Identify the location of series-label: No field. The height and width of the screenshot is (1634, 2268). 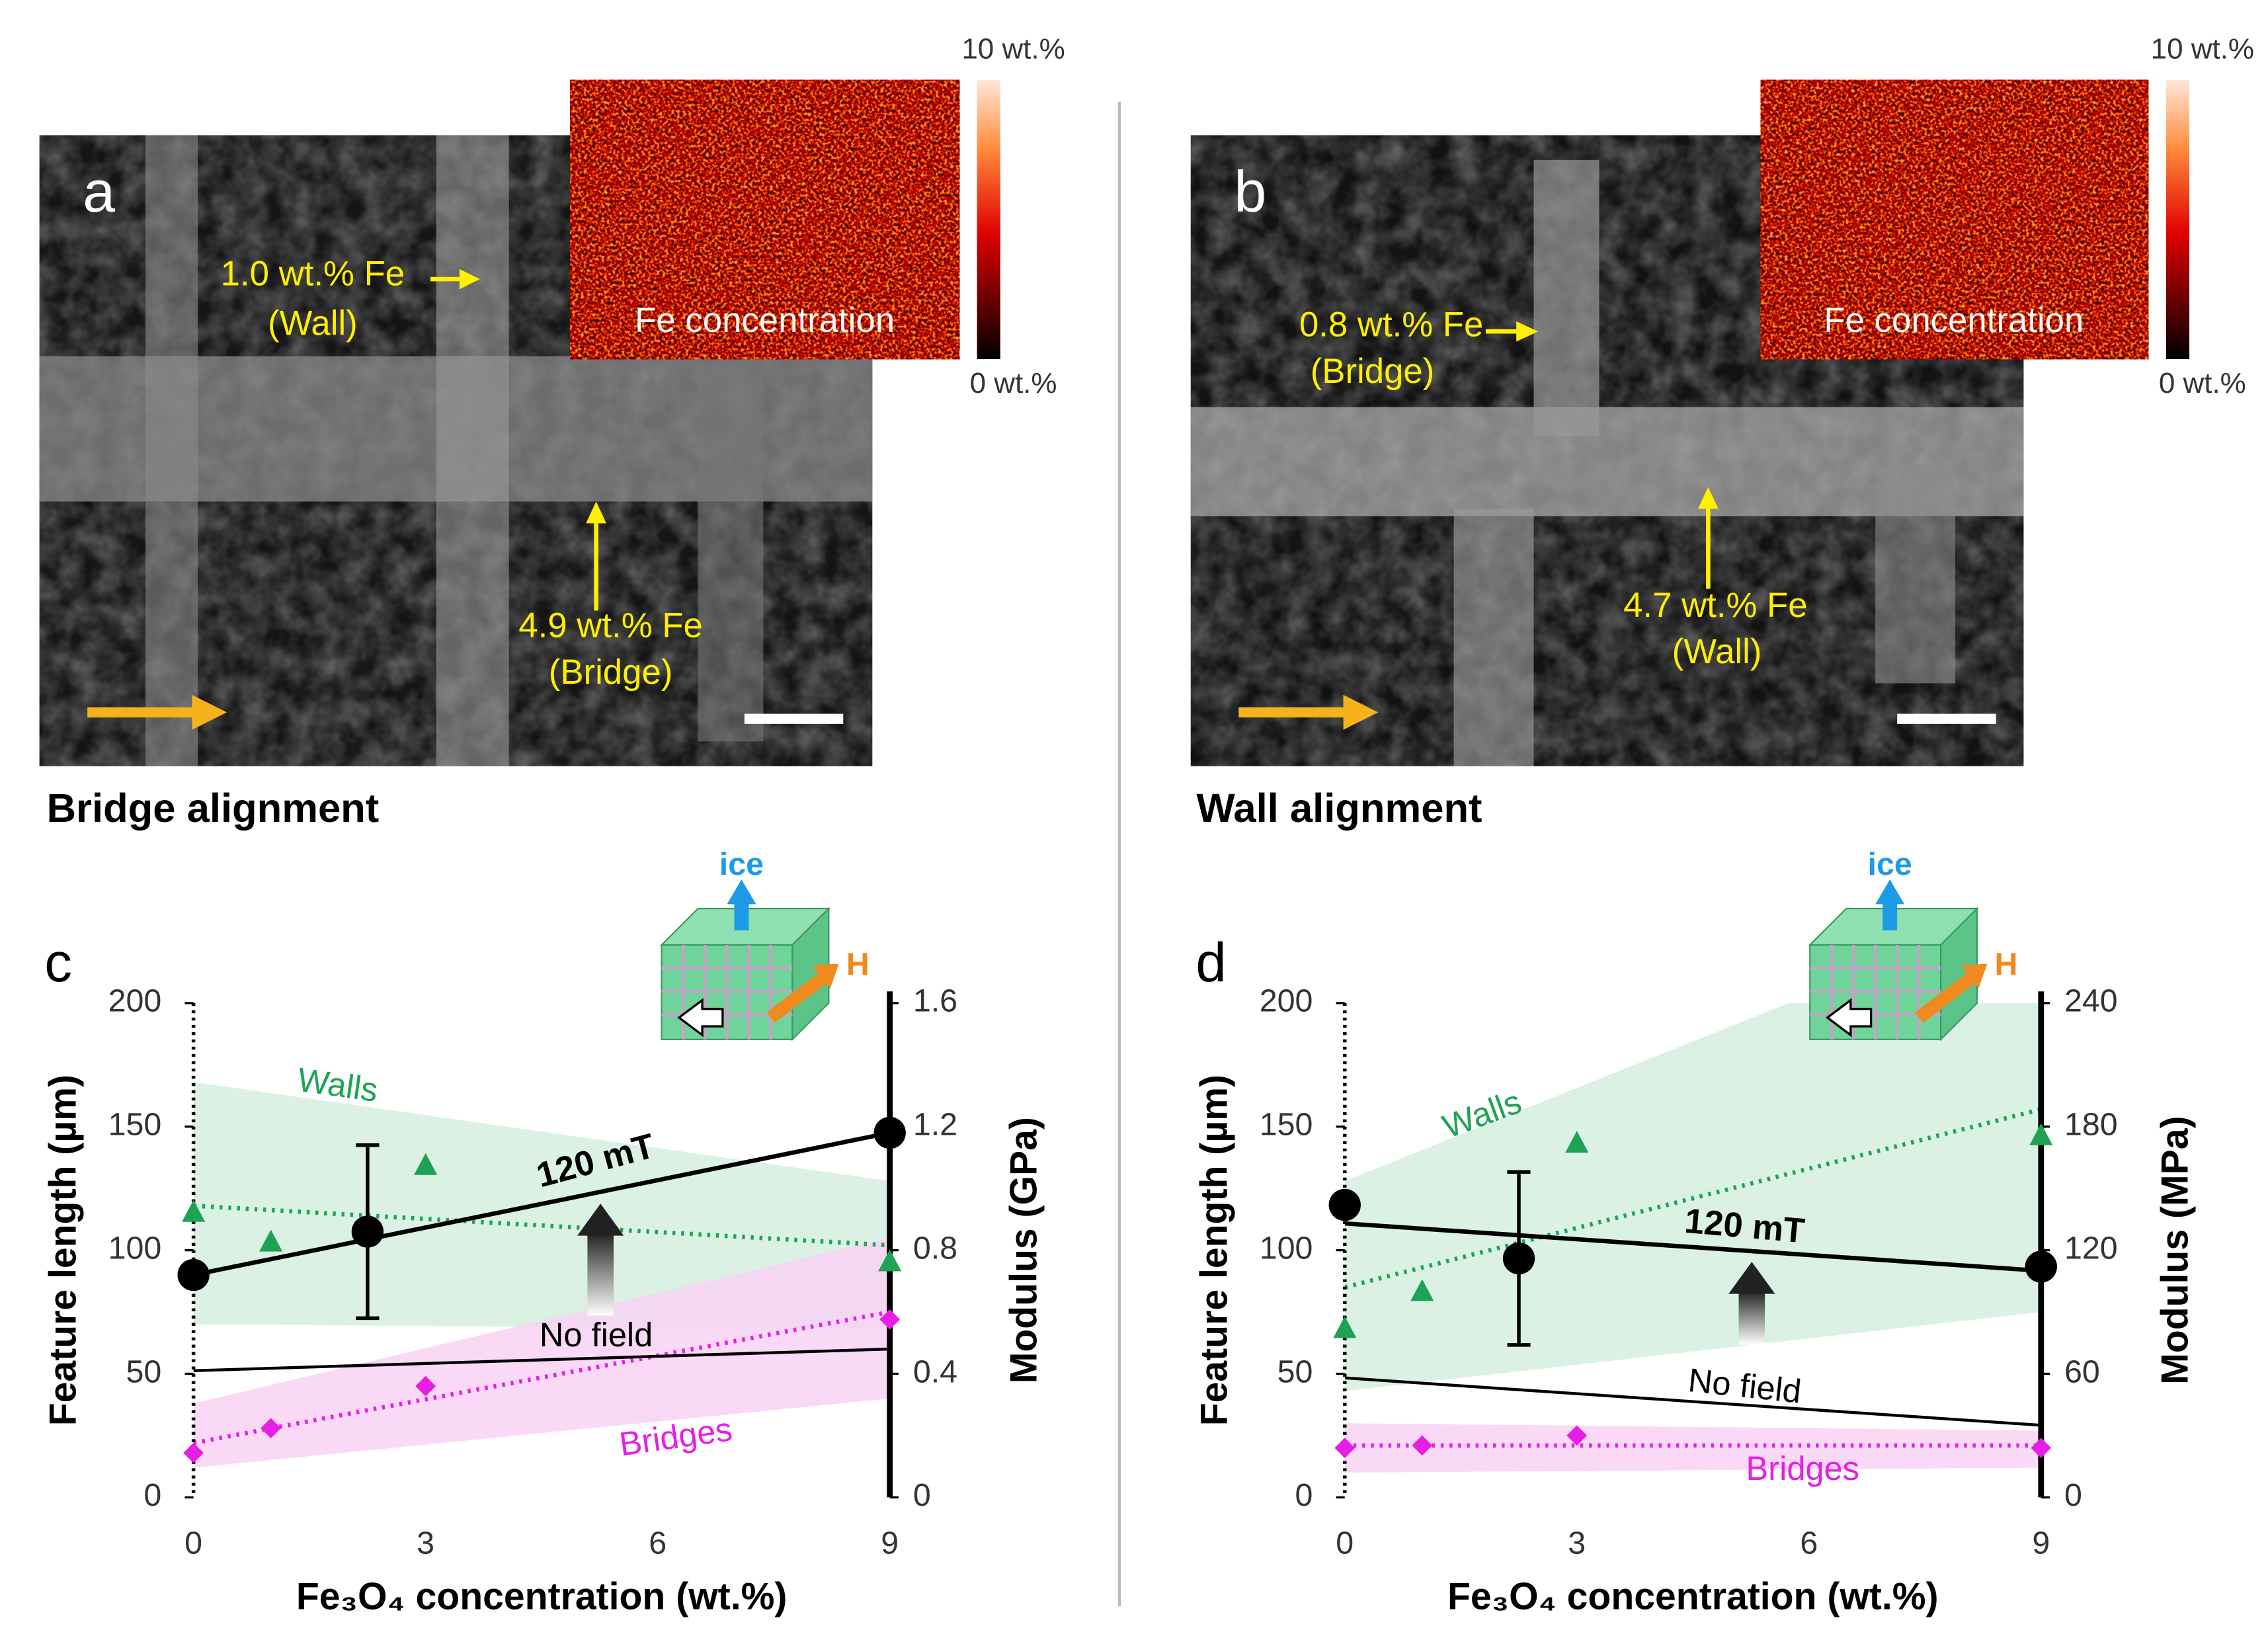
(596, 1335).